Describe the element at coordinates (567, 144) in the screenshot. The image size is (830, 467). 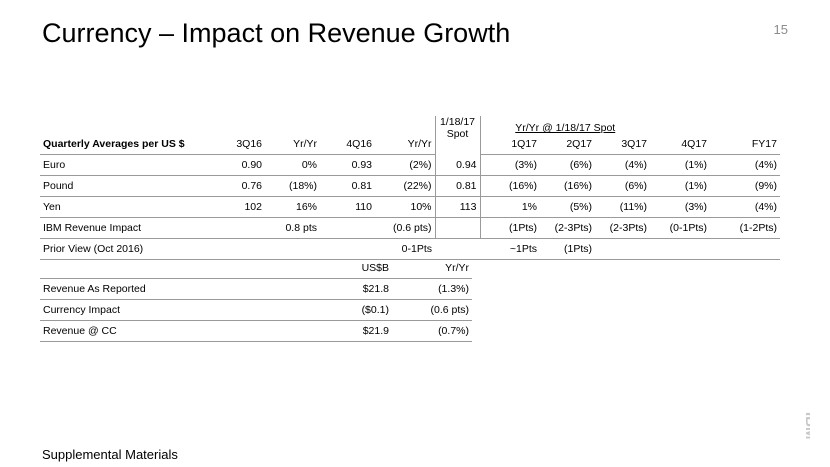
I see `header-2q17: 2Q17` at that location.